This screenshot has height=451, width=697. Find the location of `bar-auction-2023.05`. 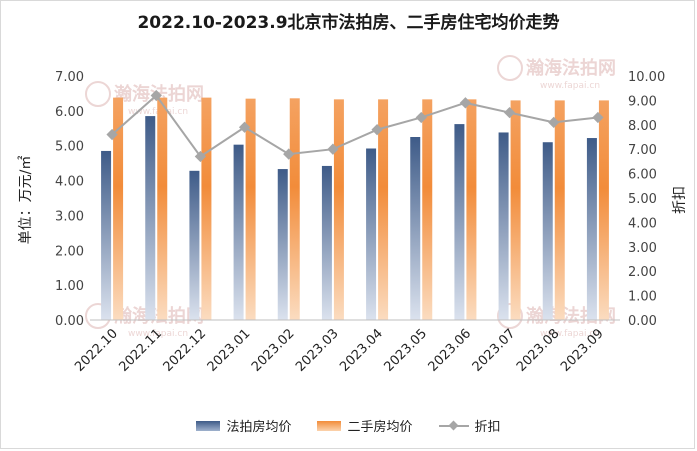

bar-auction-2023.05 is located at coordinates (415, 228).